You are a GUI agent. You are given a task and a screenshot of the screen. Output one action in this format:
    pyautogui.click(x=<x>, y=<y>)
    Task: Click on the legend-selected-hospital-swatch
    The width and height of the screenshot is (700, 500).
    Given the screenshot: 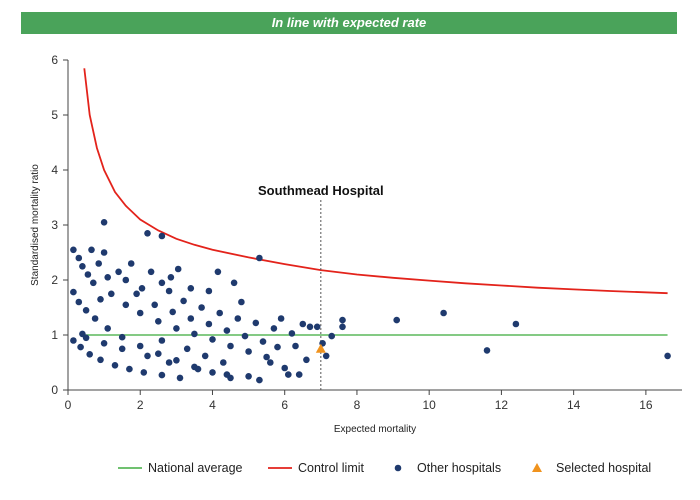 What is the action you would take?
    pyautogui.click(x=537, y=467)
    